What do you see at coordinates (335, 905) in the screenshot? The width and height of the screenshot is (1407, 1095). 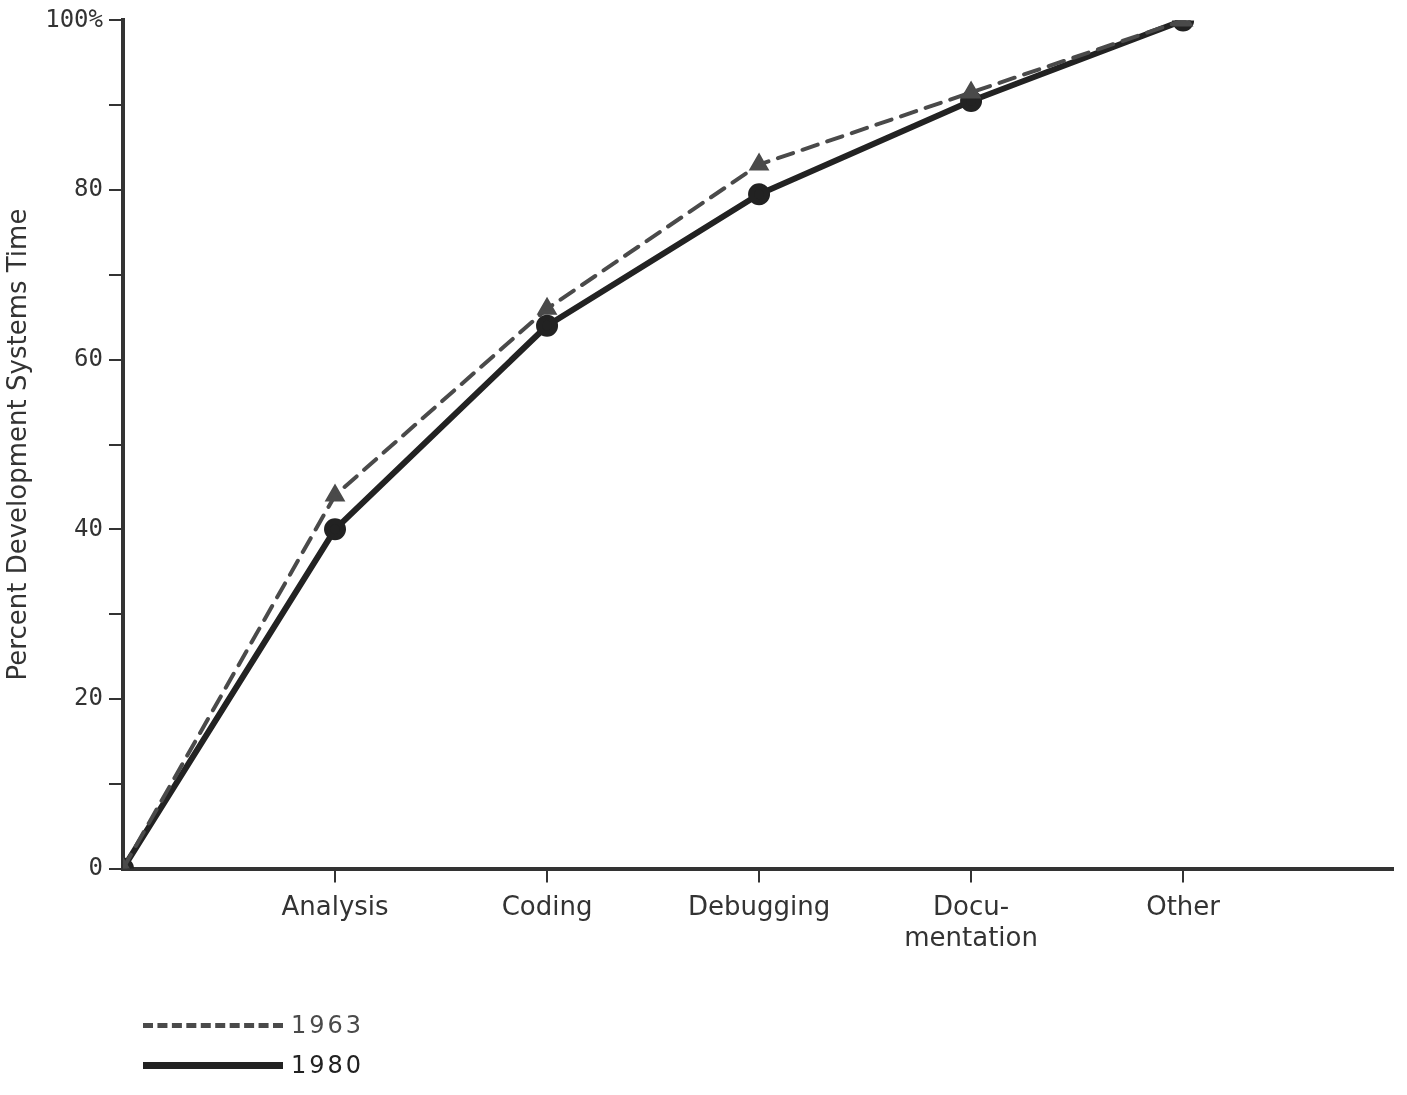 I see `x-tick-label: Analysis` at bounding box center [335, 905].